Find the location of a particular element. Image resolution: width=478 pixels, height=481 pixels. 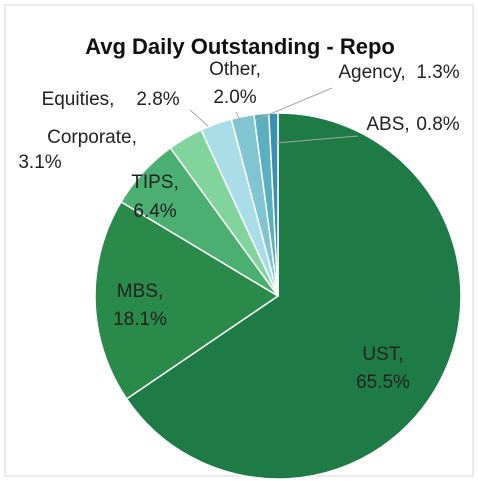

slice-label: UST, is located at coordinates (382, 354).